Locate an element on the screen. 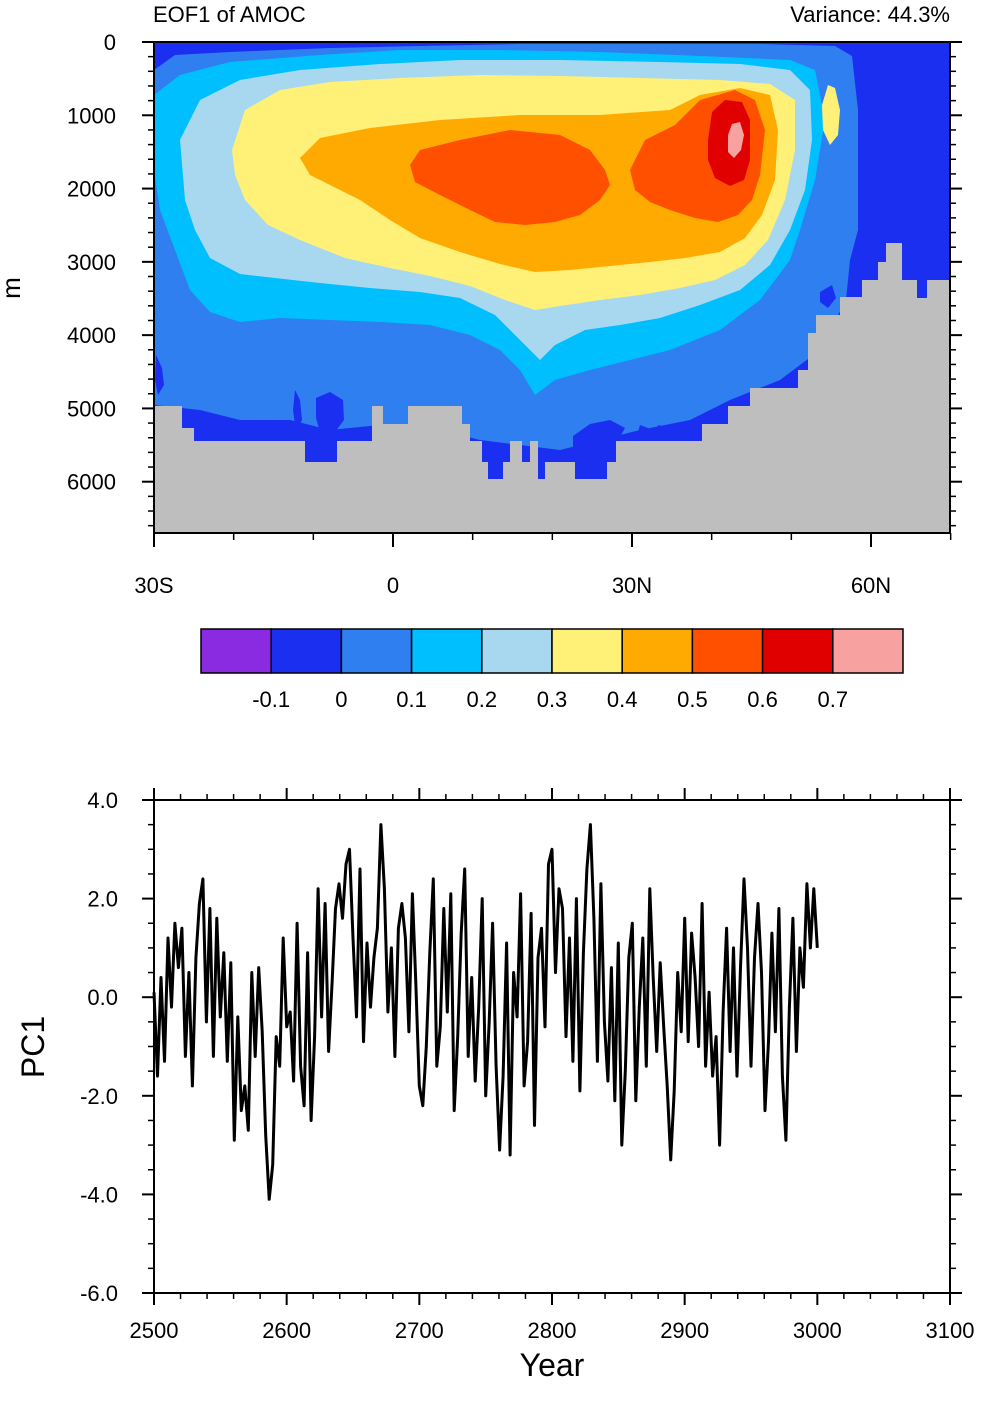 The width and height of the screenshot is (983, 1406). pc-ytick-label: -2.0 is located at coordinates (99, 1096).